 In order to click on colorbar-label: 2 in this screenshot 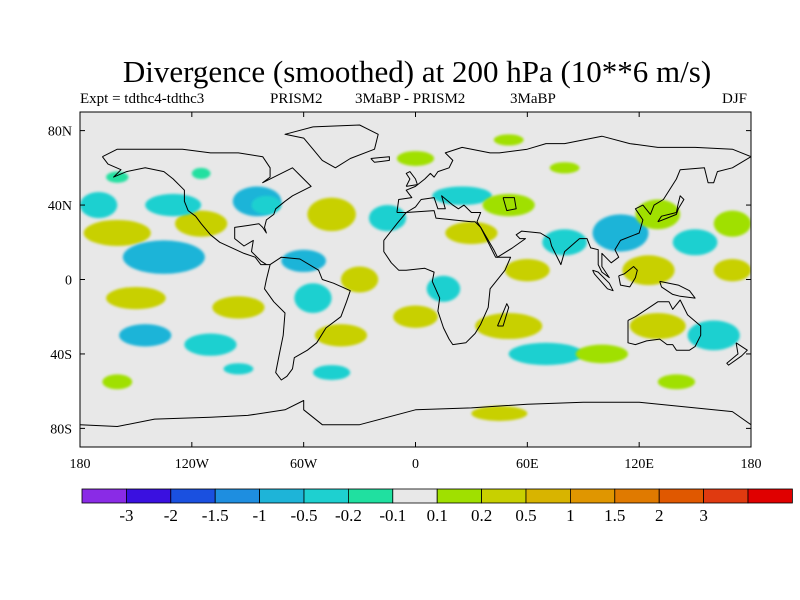, I will do `click(659, 515)`.